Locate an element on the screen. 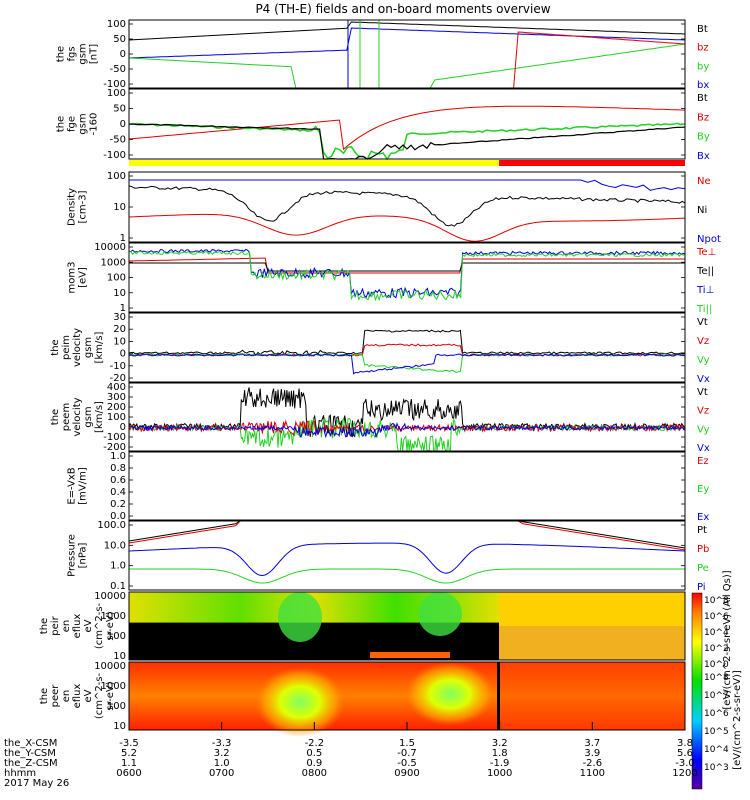 The image size is (750, 800). trace-Bz is located at coordinates (407, 128).